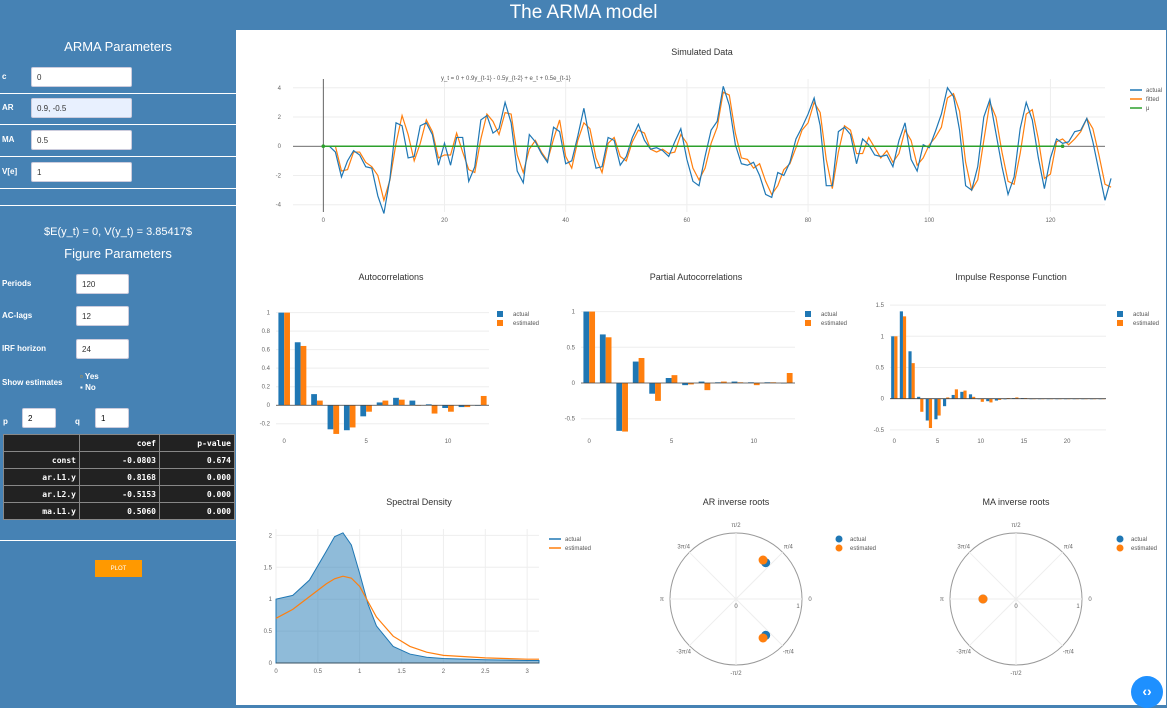 The image size is (1167, 708). Describe the element at coordinates (366, 442) in the screenshot. I see `x-tick-label: 5` at that location.